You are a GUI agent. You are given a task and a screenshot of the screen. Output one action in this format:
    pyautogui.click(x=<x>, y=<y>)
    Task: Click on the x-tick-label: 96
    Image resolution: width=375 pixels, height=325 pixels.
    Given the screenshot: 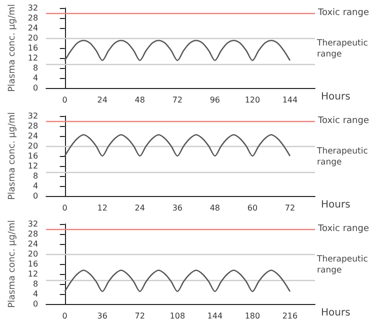 What is the action you would take?
    pyautogui.click(x=215, y=100)
    